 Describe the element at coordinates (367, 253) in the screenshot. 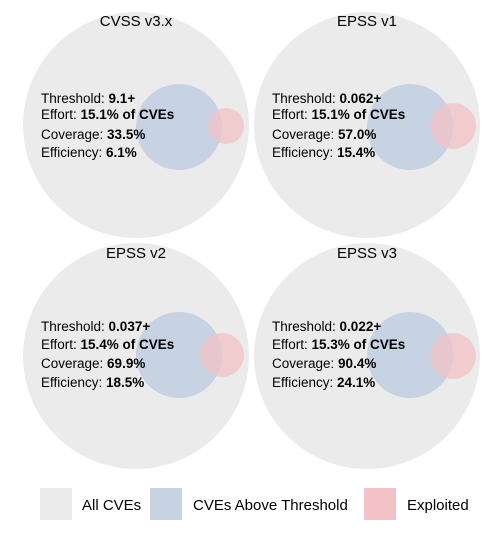

I see `panel-title: EPSS v3` at that location.